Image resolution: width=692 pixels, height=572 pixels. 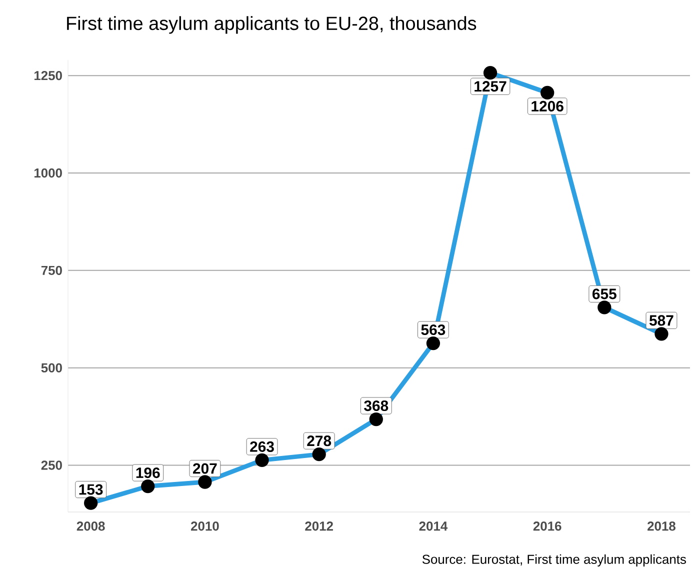 I want to click on y-tick-label: 750, so click(x=51, y=270).